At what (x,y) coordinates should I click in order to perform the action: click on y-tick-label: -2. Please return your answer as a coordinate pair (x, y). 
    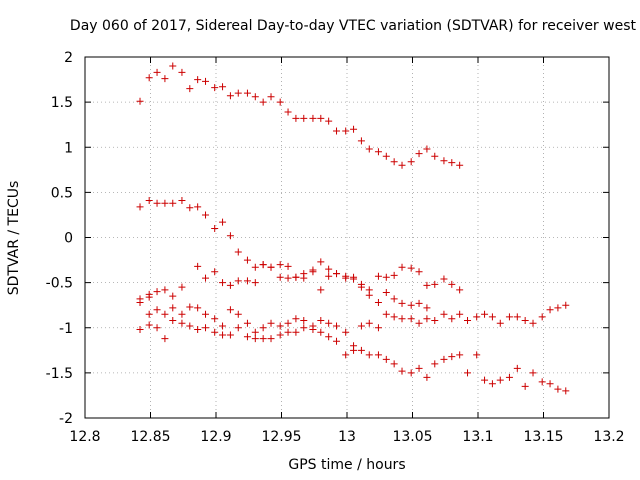
    Looking at the image, I should click on (66, 419).